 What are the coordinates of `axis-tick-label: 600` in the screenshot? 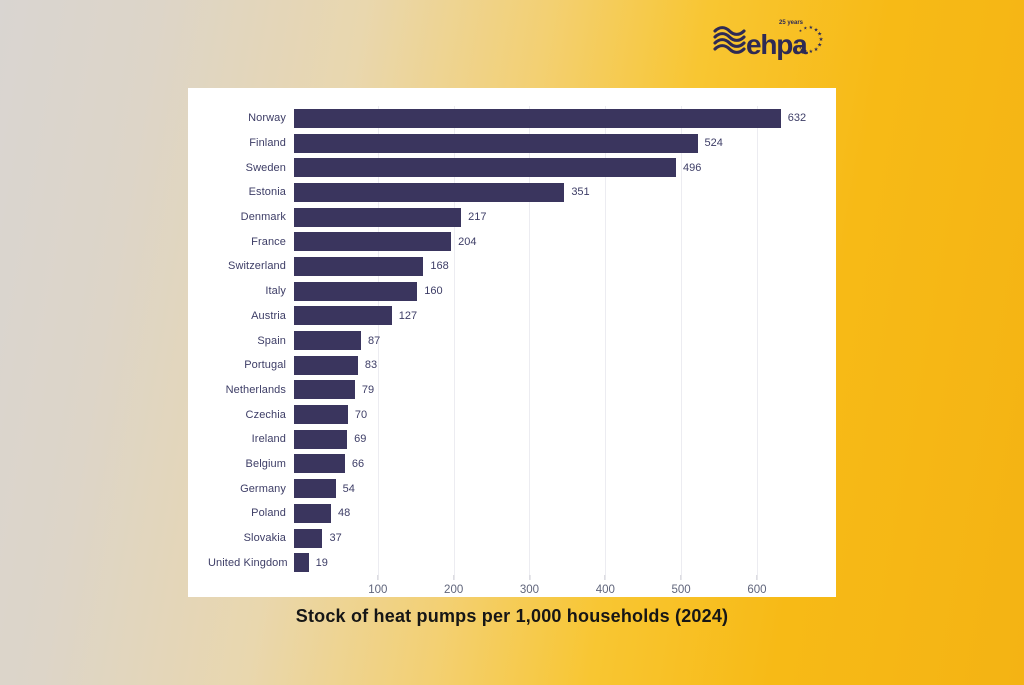 It's located at (757, 590).